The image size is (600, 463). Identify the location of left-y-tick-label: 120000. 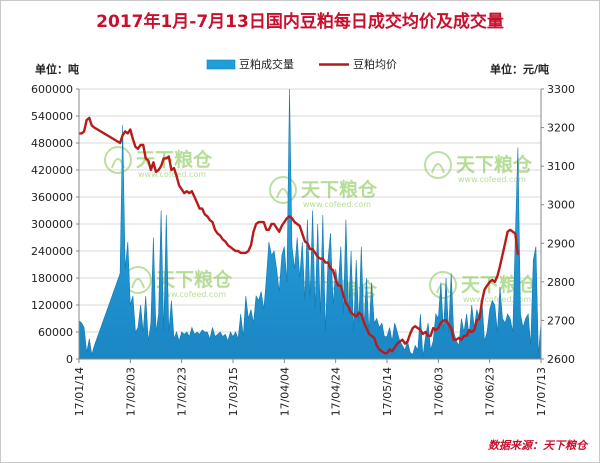
(52, 305).